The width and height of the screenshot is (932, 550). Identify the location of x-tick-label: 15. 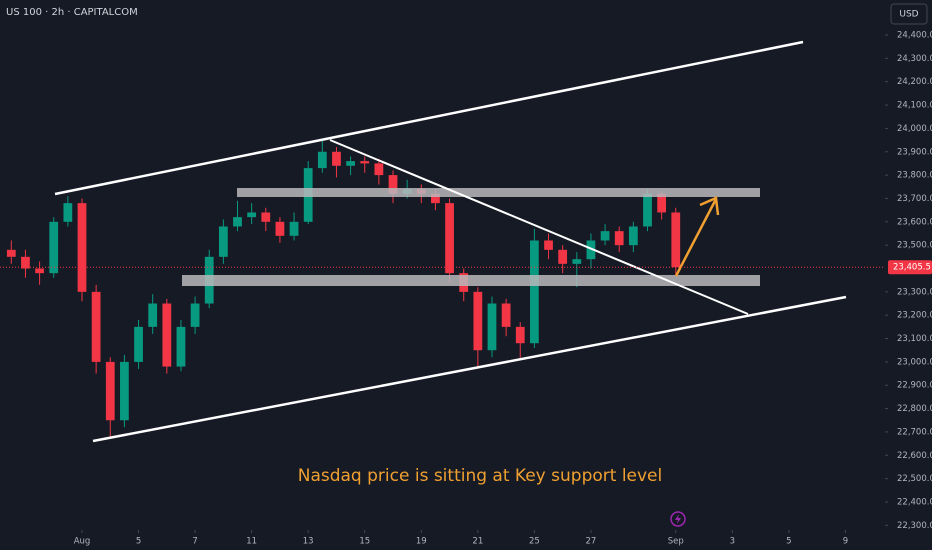
(364, 542).